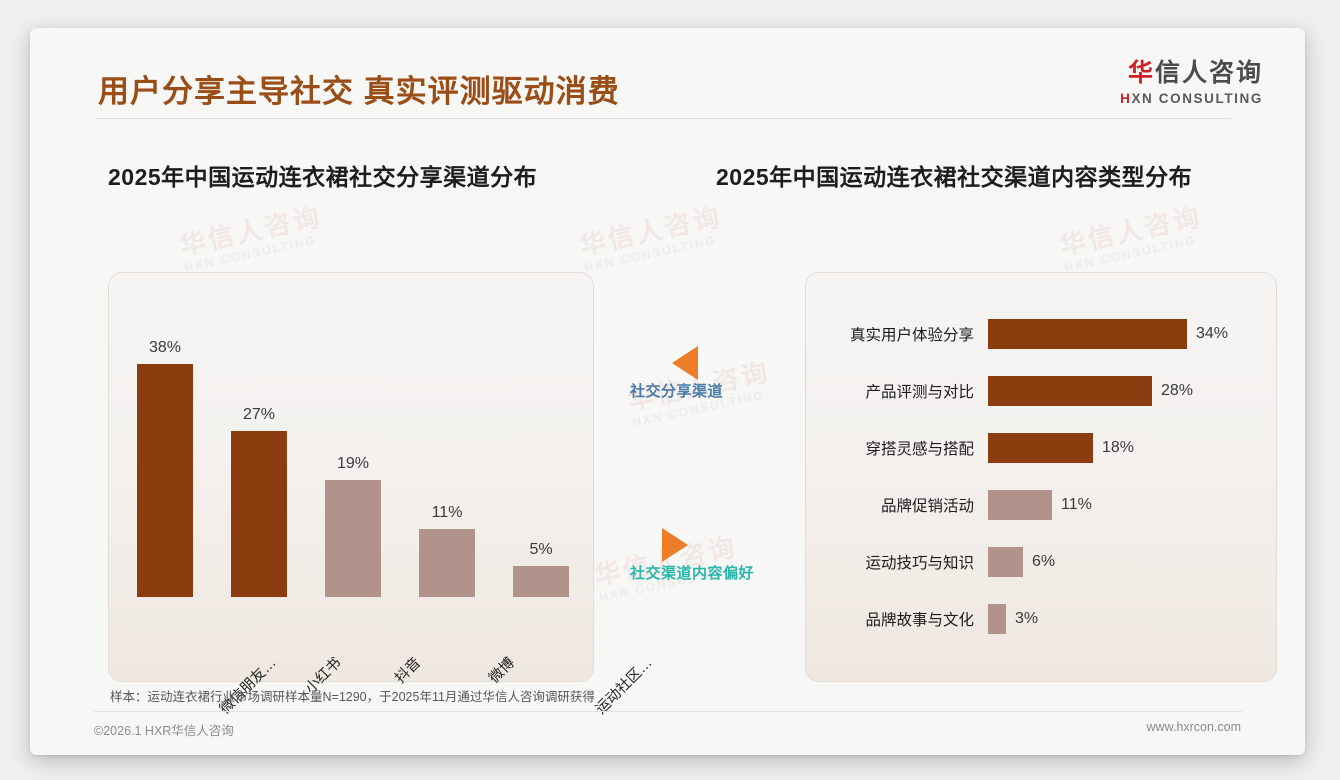 This screenshot has height=780, width=1340. I want to click on vertical-bar-group: 19%, so click(353, 526).